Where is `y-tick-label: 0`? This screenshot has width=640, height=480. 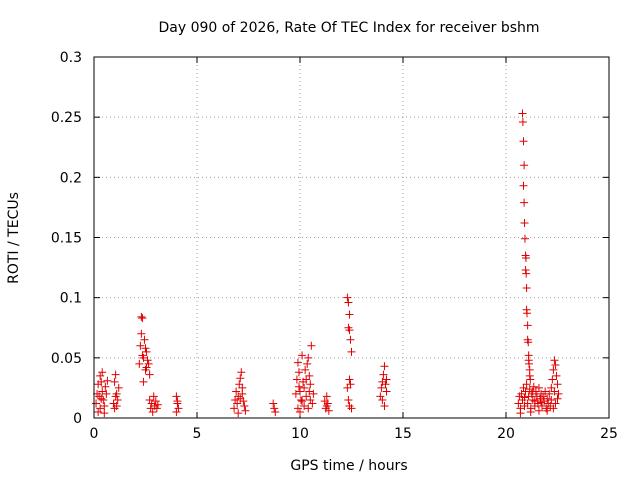
y-tick-label: 0 is located at coordinates (77, 419).